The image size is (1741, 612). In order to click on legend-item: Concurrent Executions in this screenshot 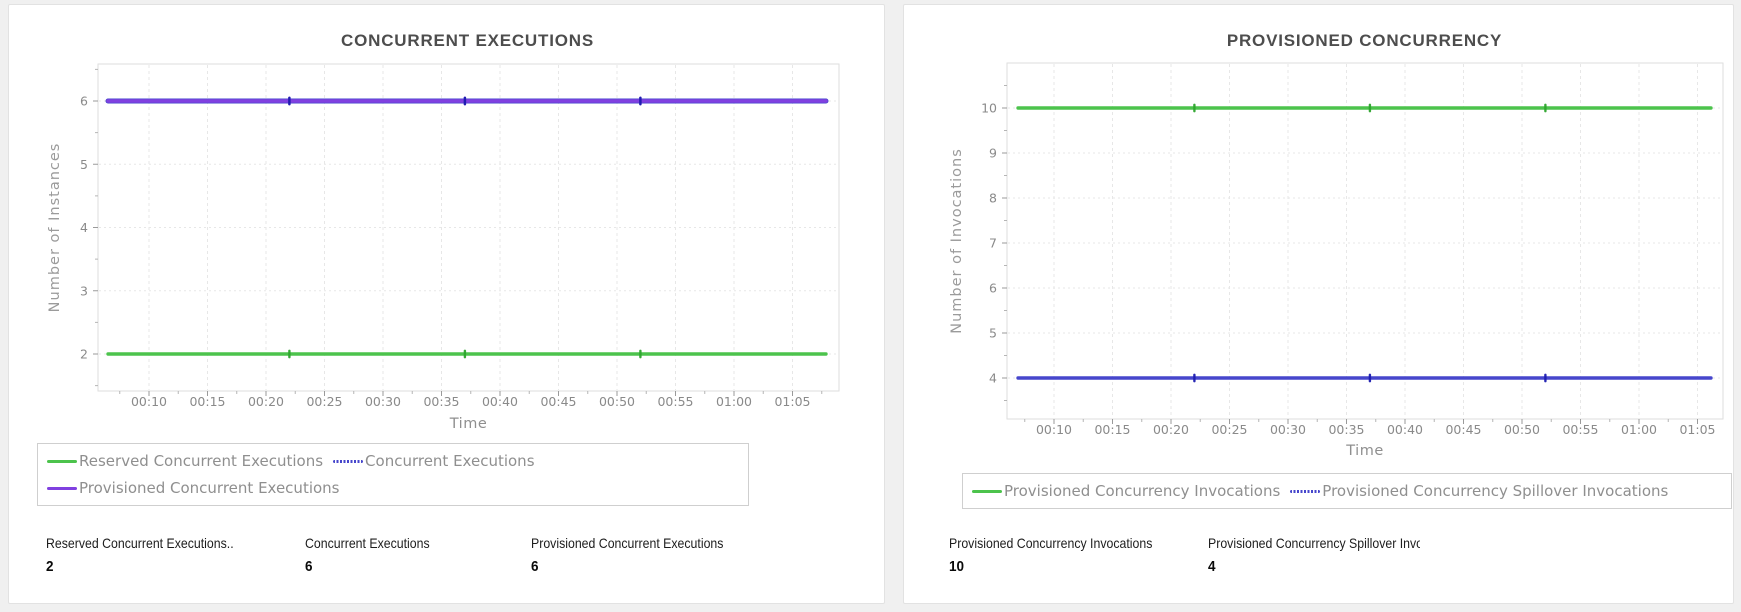, I will do `click(434, 461)`.